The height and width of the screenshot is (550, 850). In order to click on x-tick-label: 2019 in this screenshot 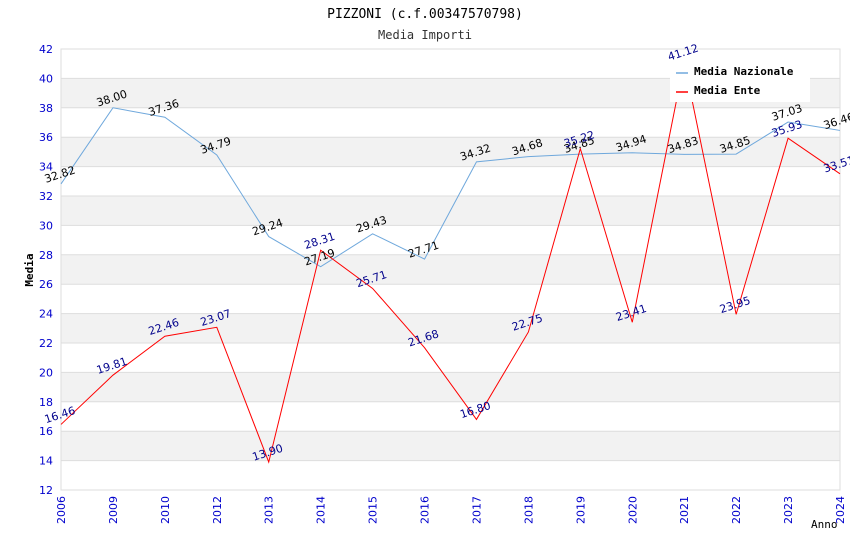, I will do `click(580, 510)`.